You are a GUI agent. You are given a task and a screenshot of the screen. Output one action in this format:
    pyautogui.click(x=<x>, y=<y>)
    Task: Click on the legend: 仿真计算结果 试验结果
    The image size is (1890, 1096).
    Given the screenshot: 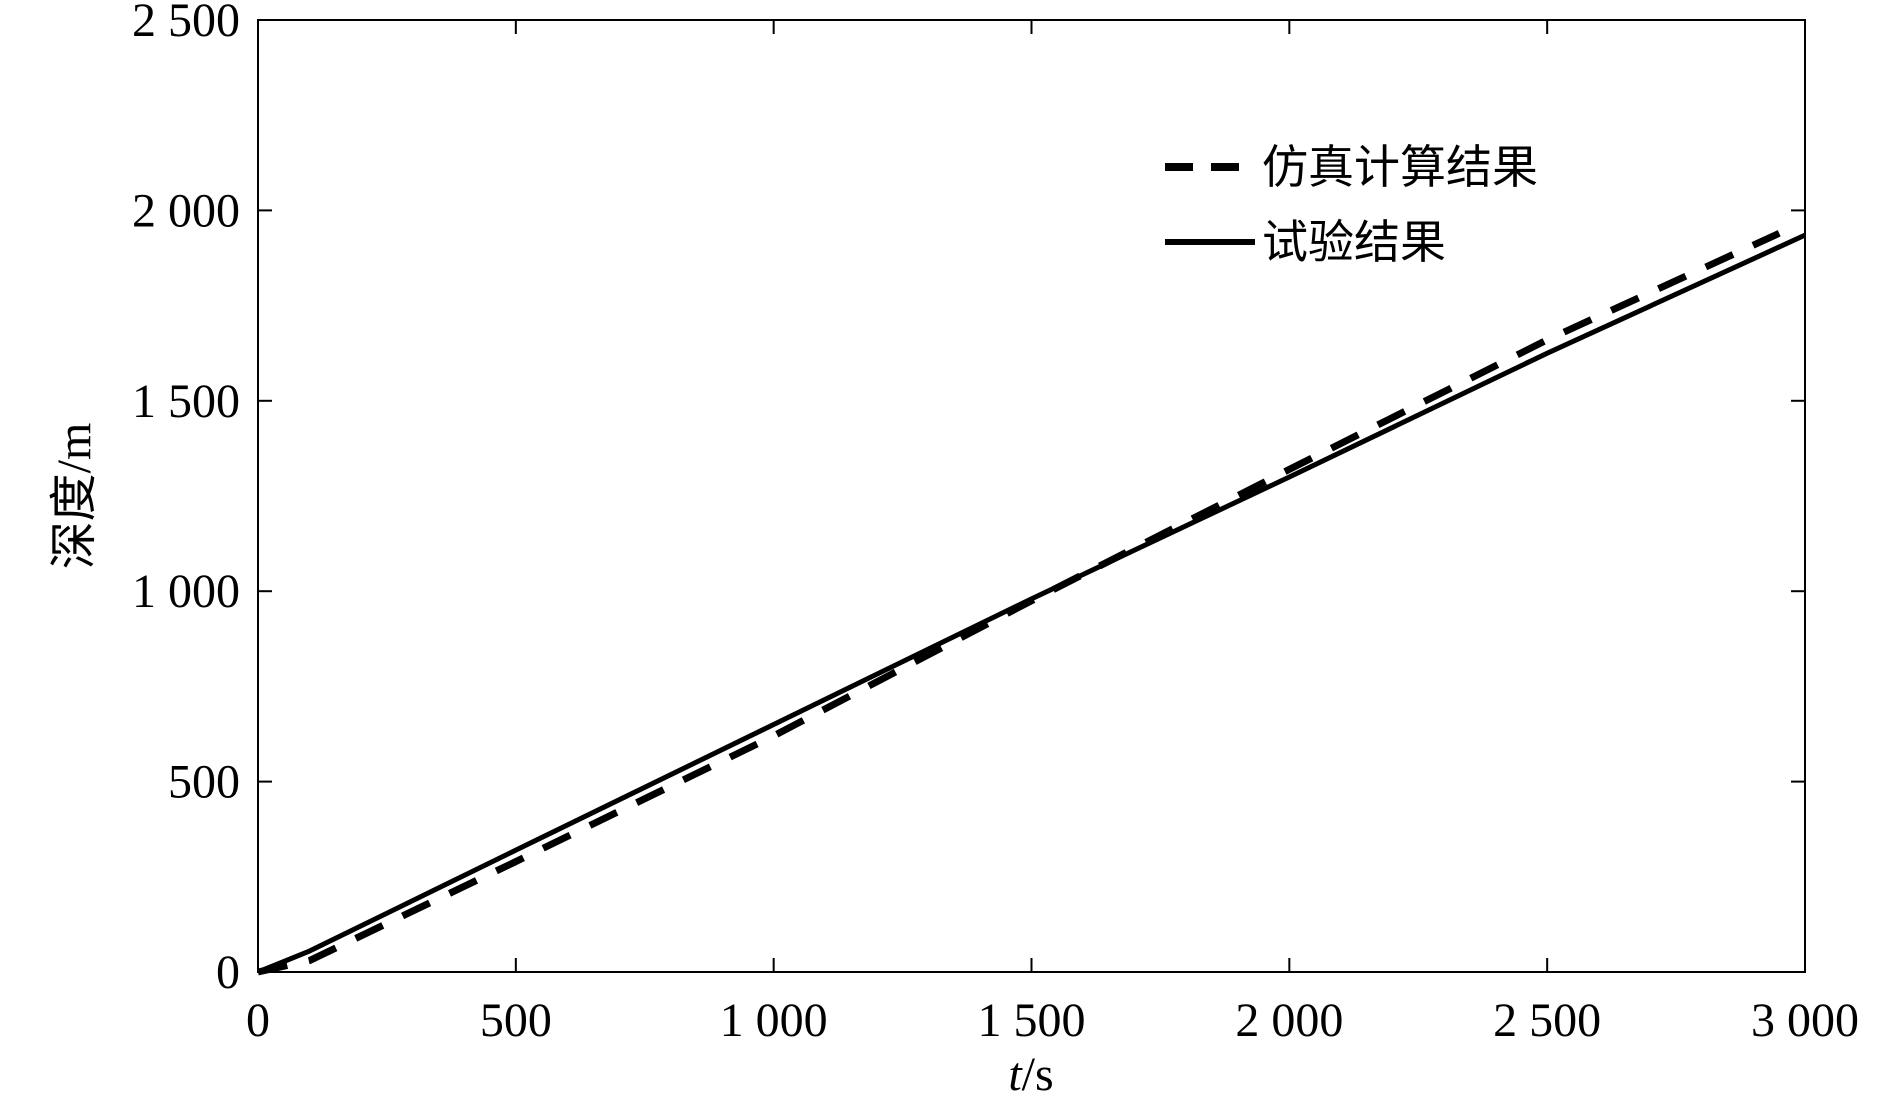 What is the action you would take?
    pyautogui.click(x=1351, y=204)
    